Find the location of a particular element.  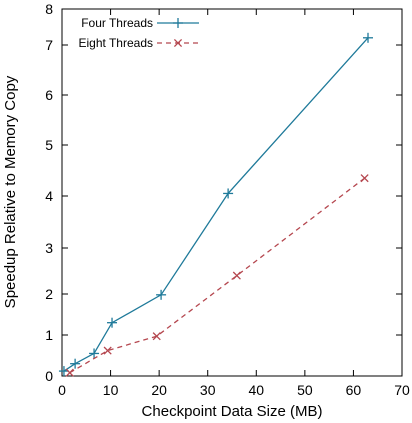

x-tick-label: 70 is located at coordinates (402, 390).